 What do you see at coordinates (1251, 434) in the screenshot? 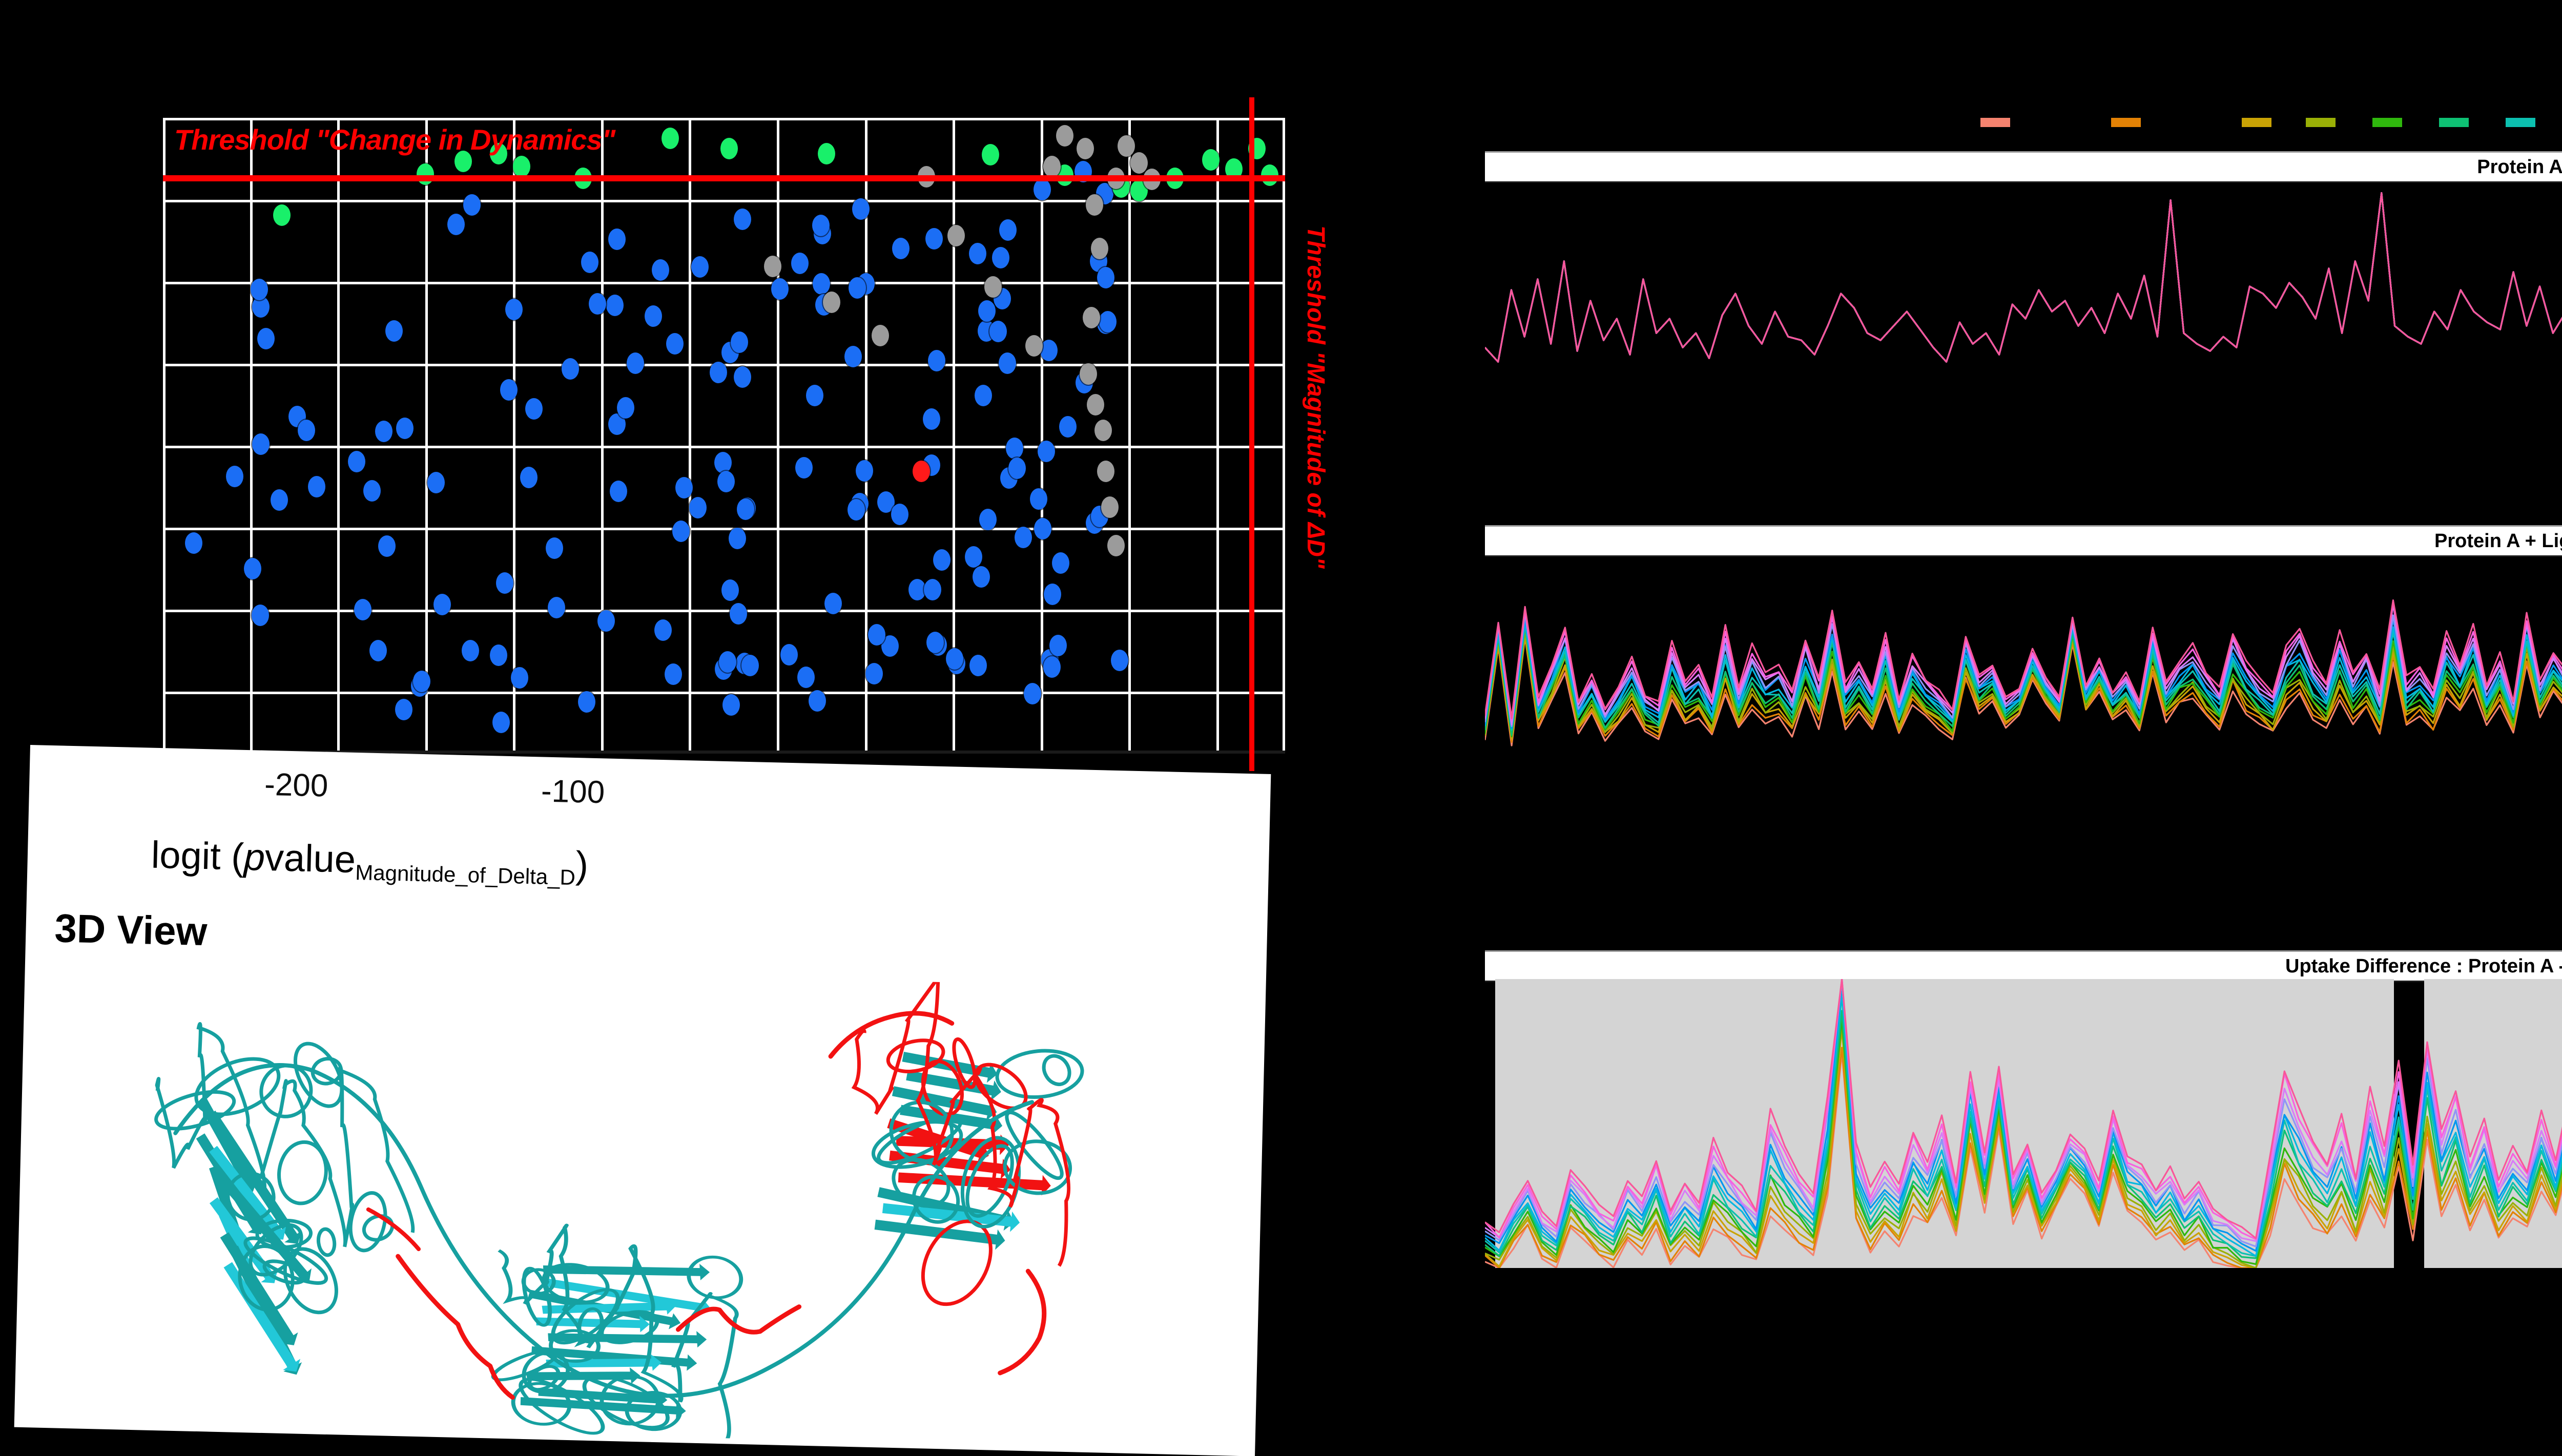
I see `threshold-line-vertical` at bounding box center [1251, 434].